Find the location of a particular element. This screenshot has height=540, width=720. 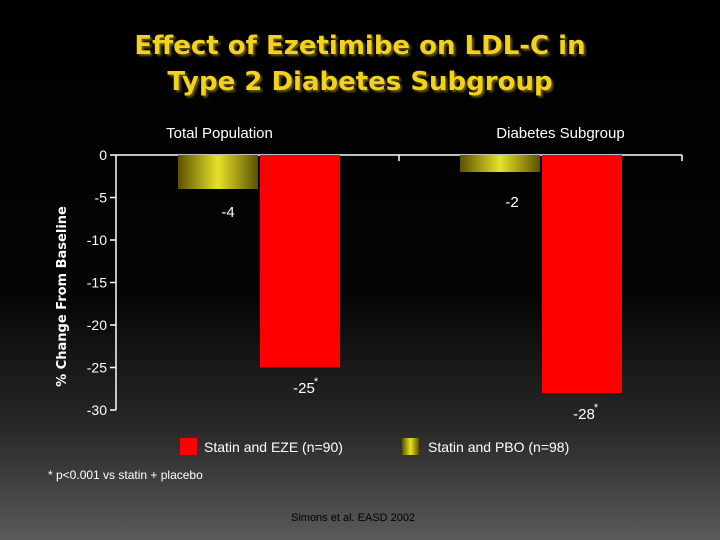

category-label: Diabetes Subgroup is located at coordinates (560, 133).